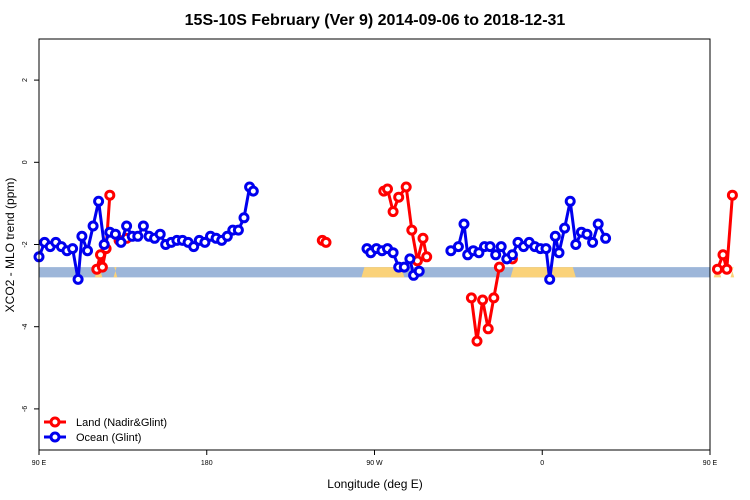  Describe the element at coordinates (207, 463) in the screenshot. I see `x-tick-label: 180` at that location.